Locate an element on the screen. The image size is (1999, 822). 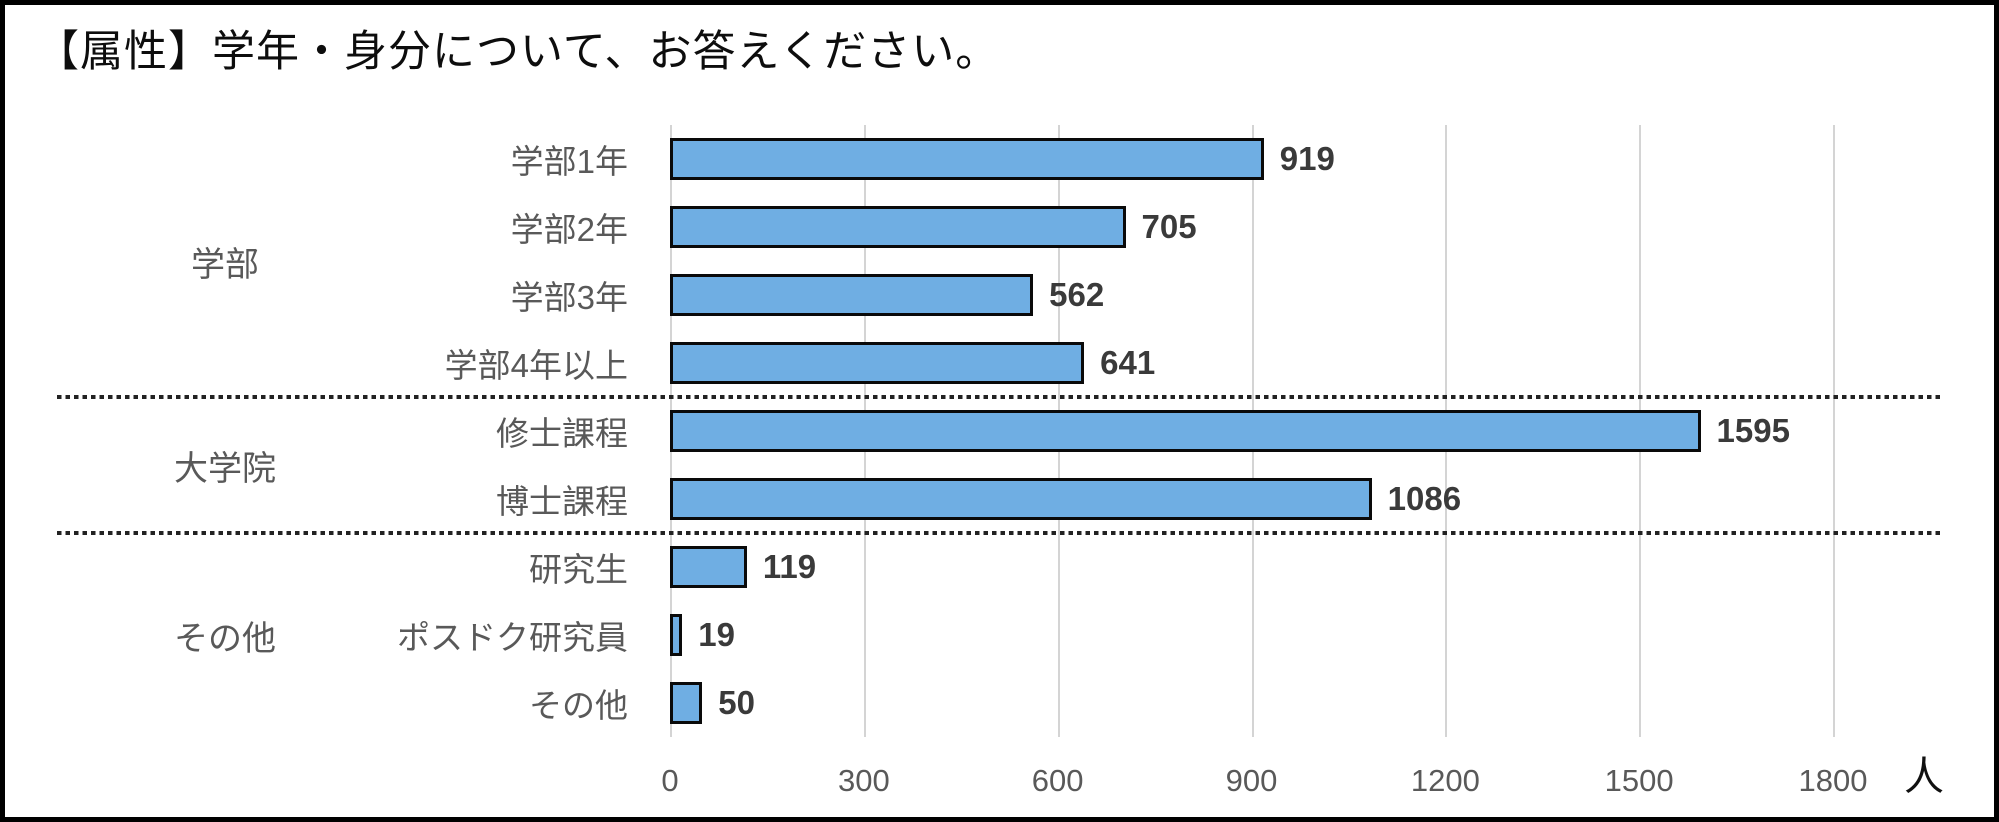
bar-row: 修士課程 1595 is located at coordinates (999, 431).